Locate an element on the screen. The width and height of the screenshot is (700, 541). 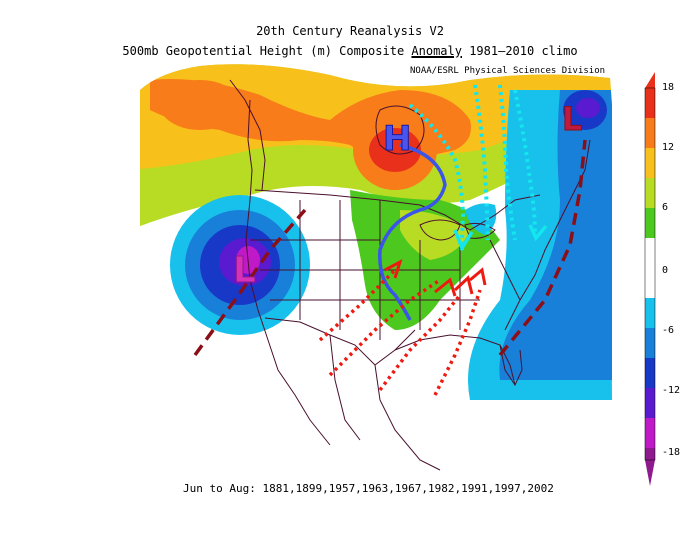
subtitle-part-c: 1981–2010 climo is located at coordinates (519, 51).